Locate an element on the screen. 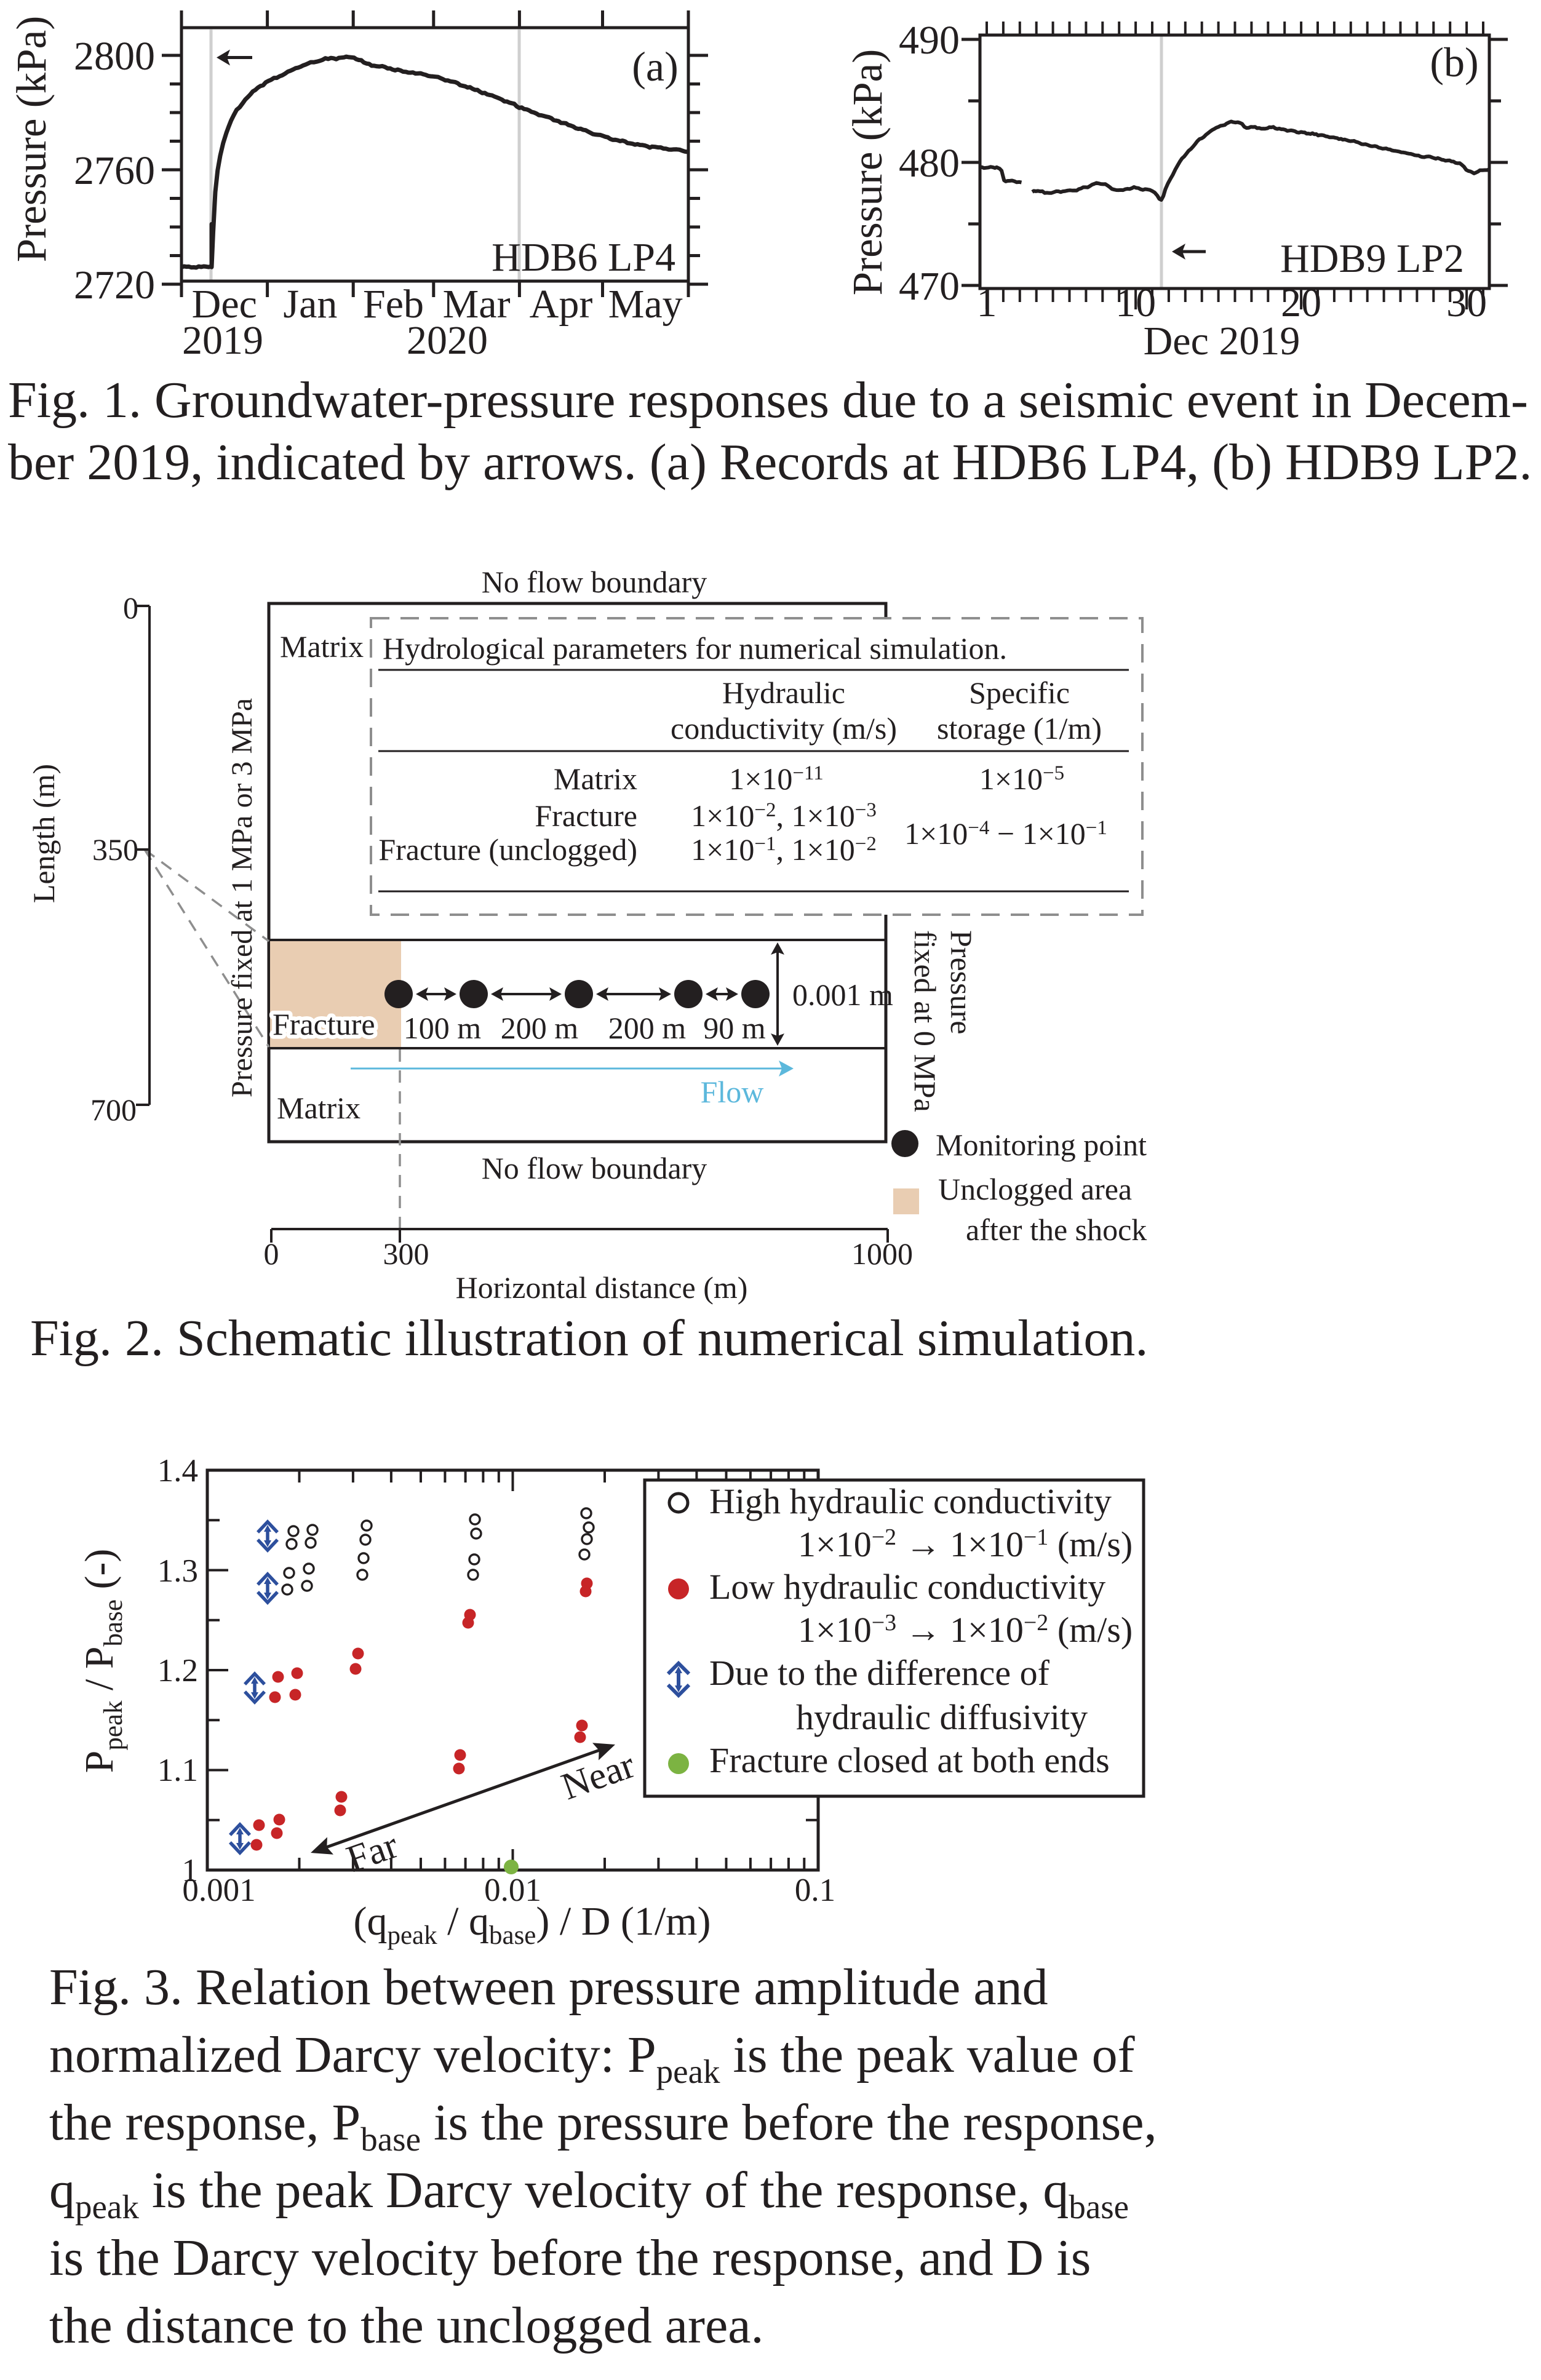 Image resolution: width=1541 pixels, height=2380 pixels. svg-text: Fracture closed at both ends is located at coordinates (909, 1760).